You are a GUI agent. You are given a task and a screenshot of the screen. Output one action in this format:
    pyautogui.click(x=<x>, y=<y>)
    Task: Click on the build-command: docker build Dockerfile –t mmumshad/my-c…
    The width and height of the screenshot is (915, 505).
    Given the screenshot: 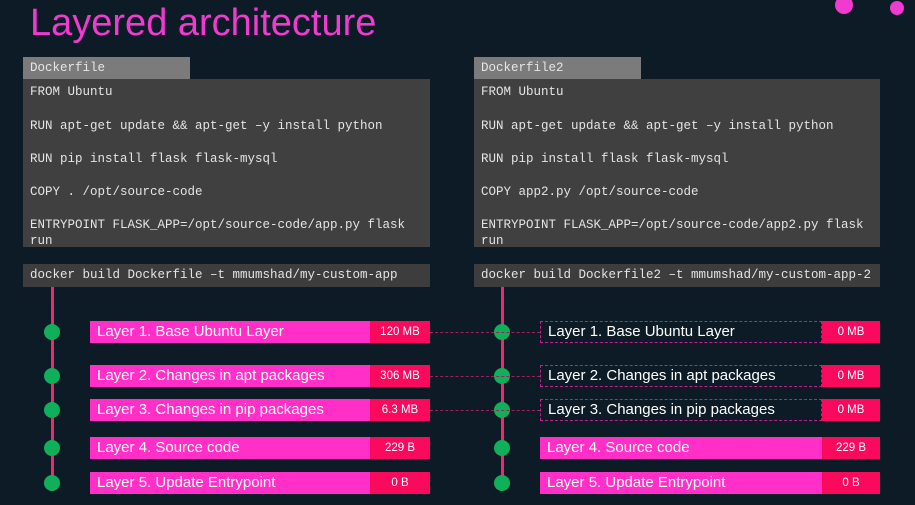 What is the action you would take?
    pyautogui.click(x=226, y=275)
    